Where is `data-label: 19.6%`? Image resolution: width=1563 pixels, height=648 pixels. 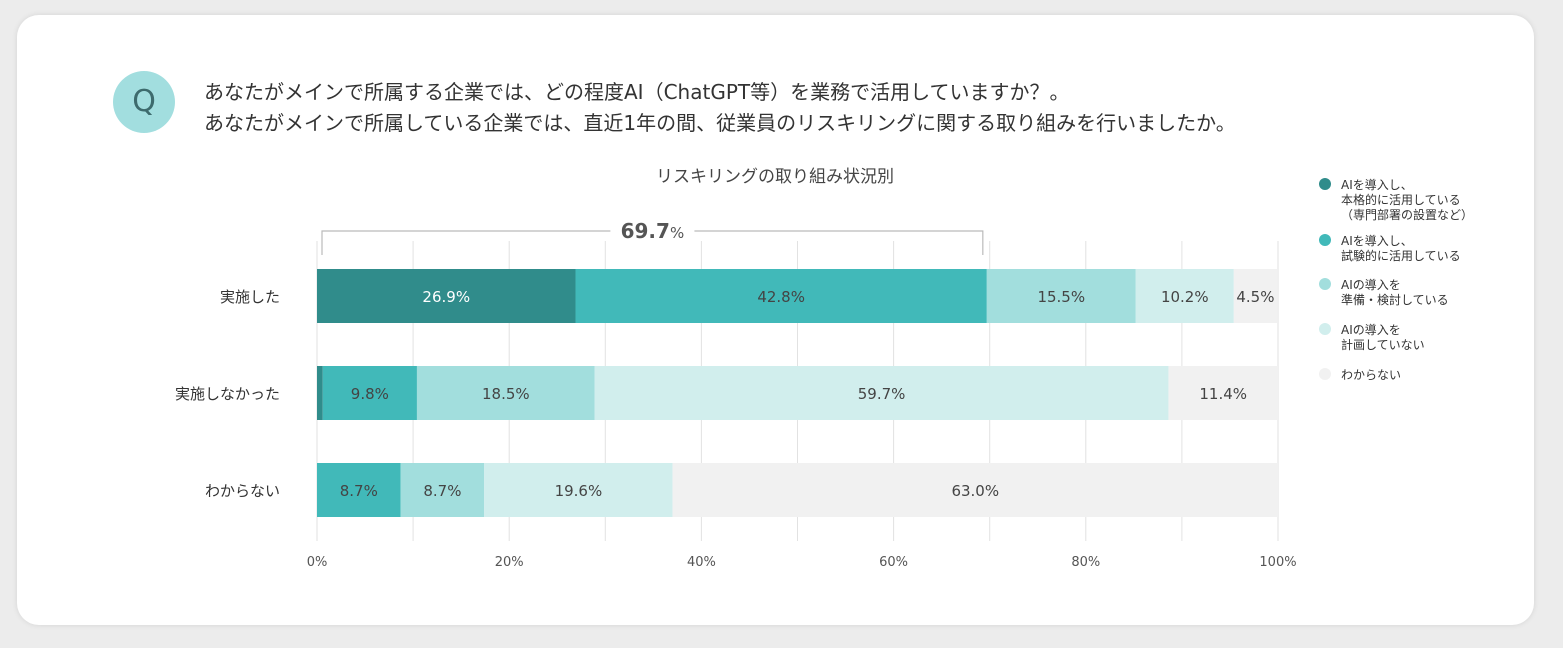 data-label: 19.6% is located at coordinates (579, 491).